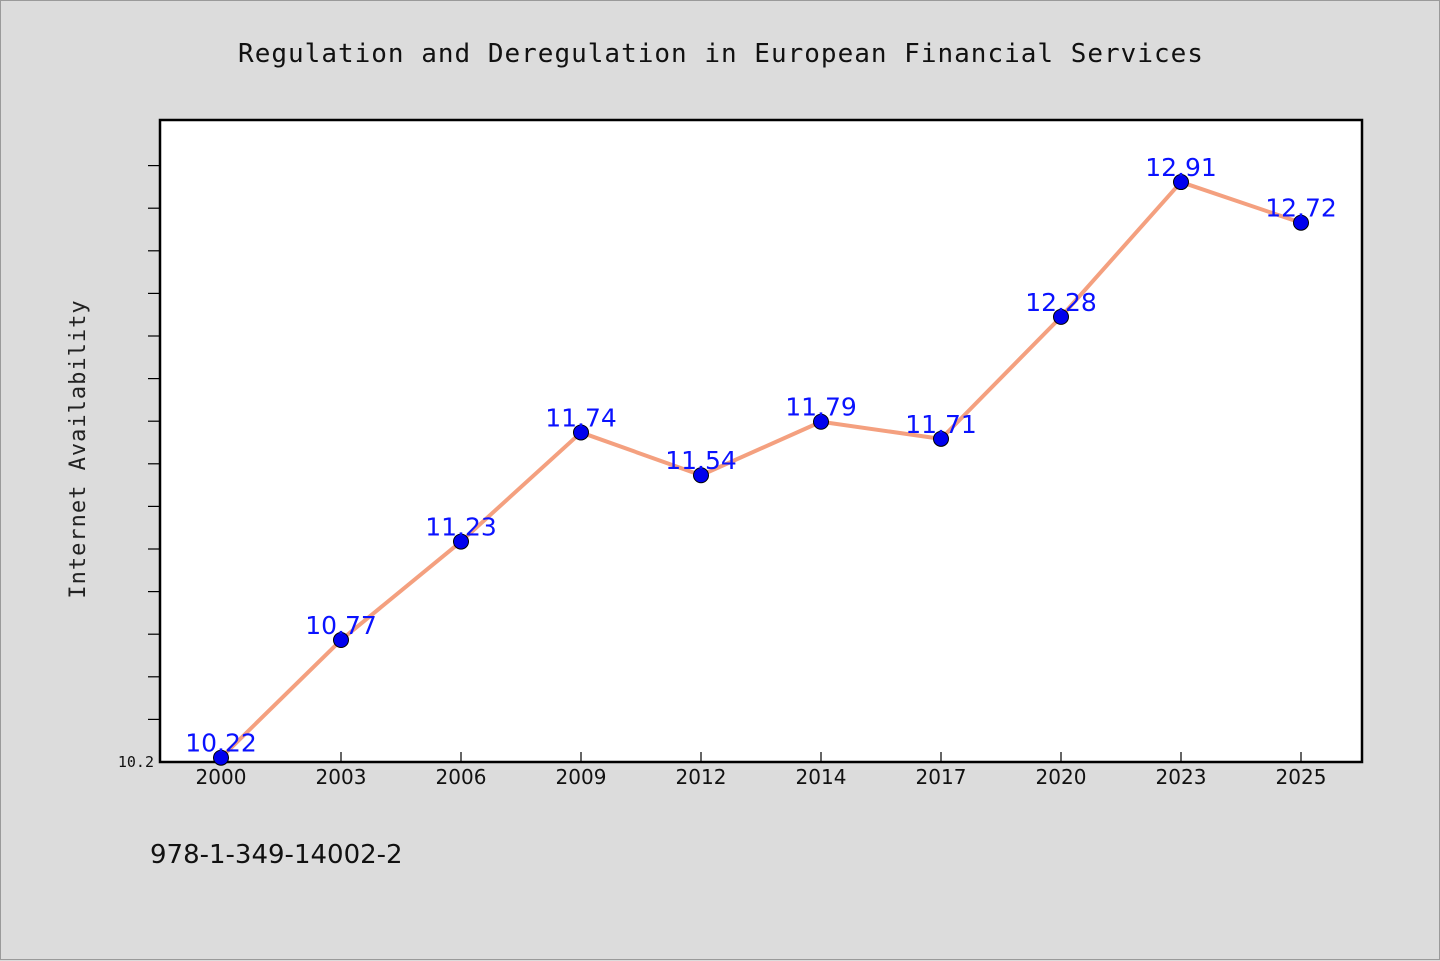 Image resolution: width=1440 pixels, height=961 pixels. What do you see at coordinates (821, 407) in the screenshot?
I see `data-label: 11.79` at bounding box center [821, 407].